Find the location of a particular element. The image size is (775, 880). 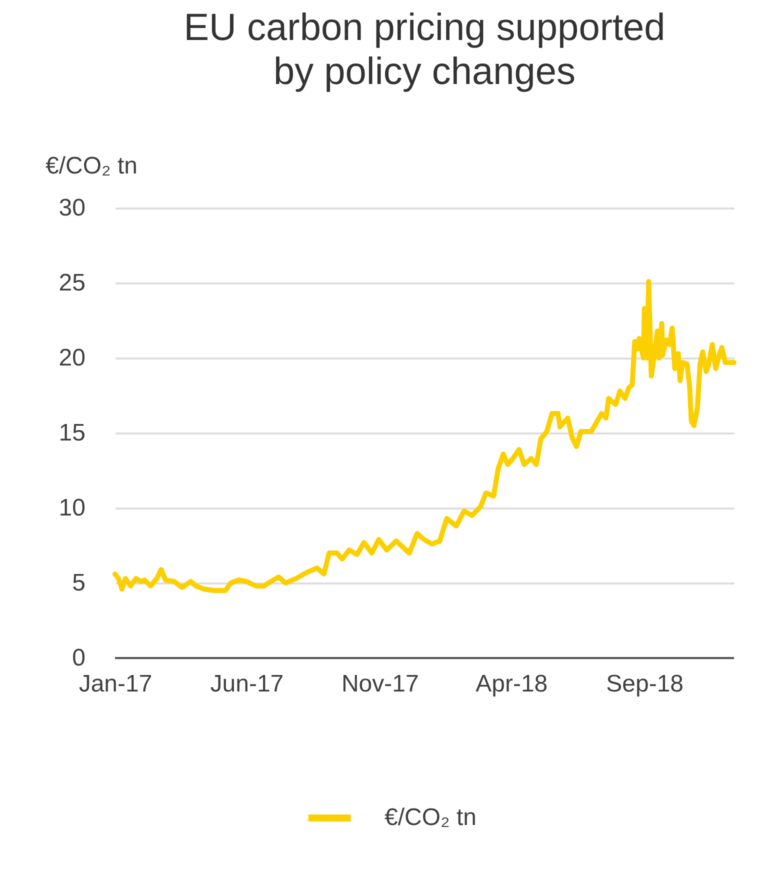

y-tick-label: 25 is located at coordinates (72, 283).